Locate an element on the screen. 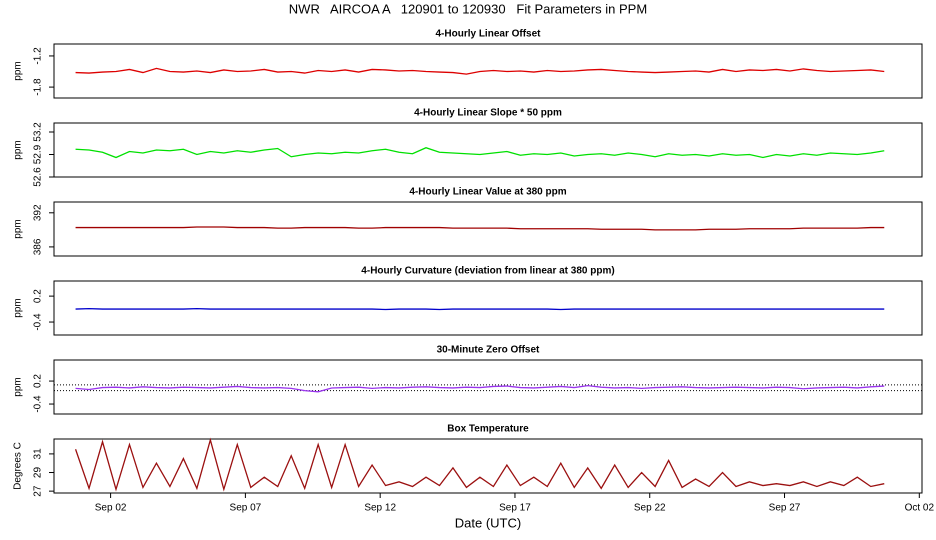 The height and width of the screenshot is (540, 936). panel-title: Box Temperature is located at coordinates (488, 429).